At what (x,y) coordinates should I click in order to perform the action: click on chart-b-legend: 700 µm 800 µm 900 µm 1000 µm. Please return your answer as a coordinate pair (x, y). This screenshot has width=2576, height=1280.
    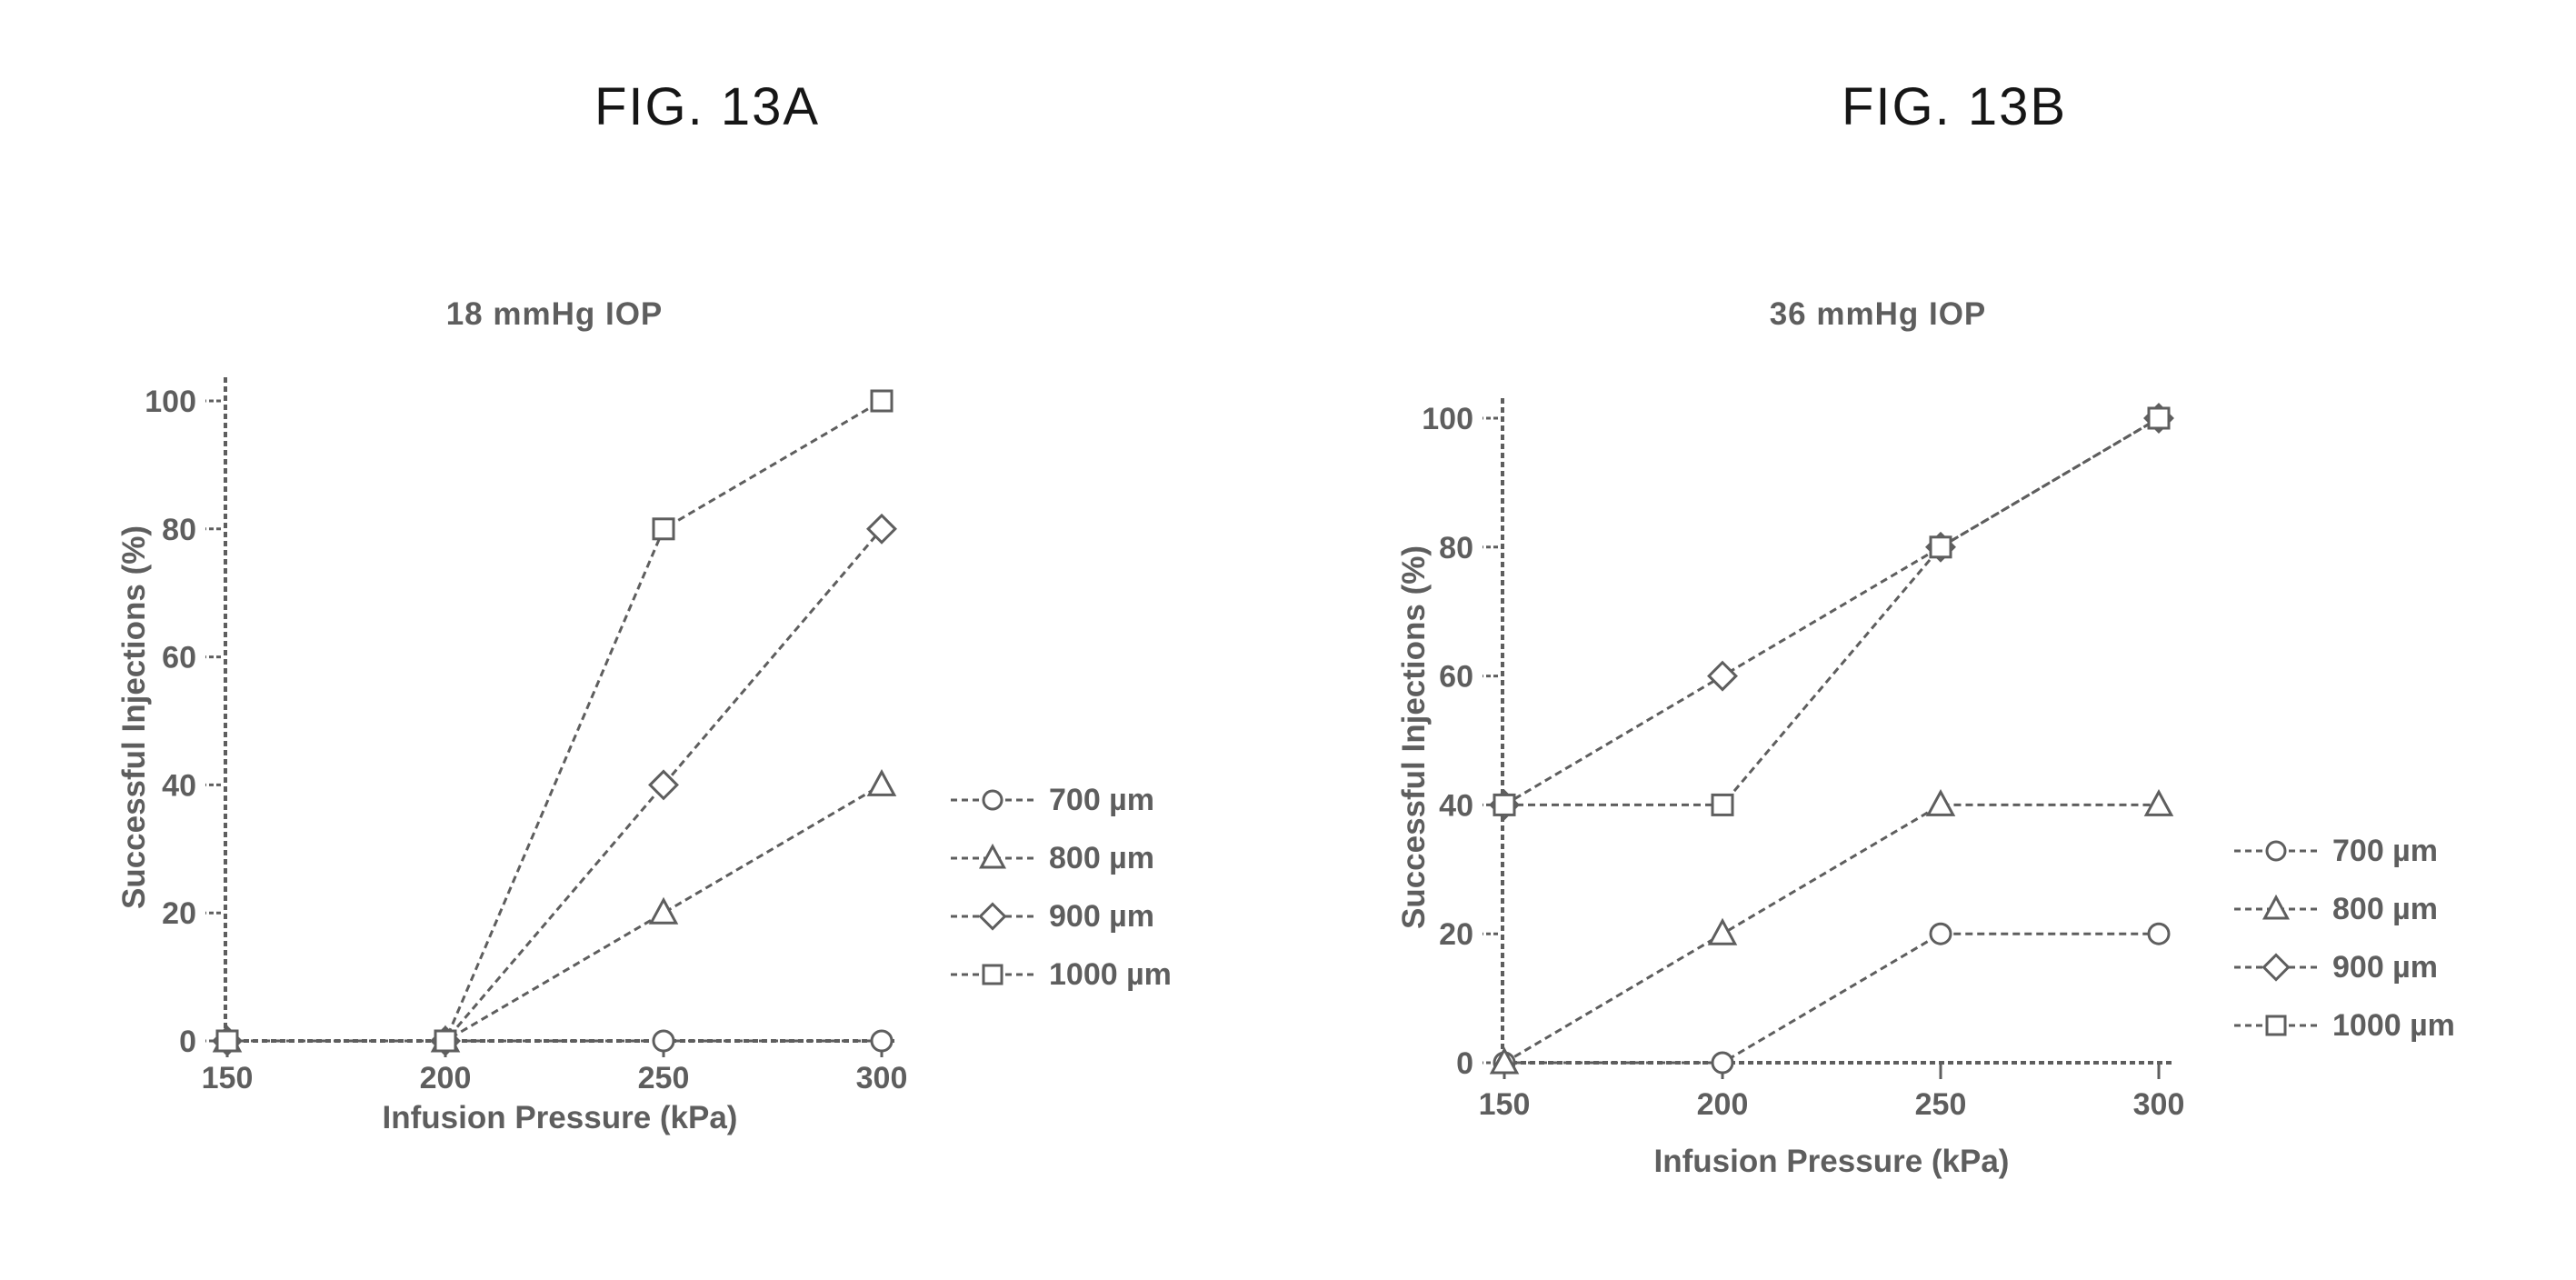
    Looking at the image, I should click on (2344, 939).